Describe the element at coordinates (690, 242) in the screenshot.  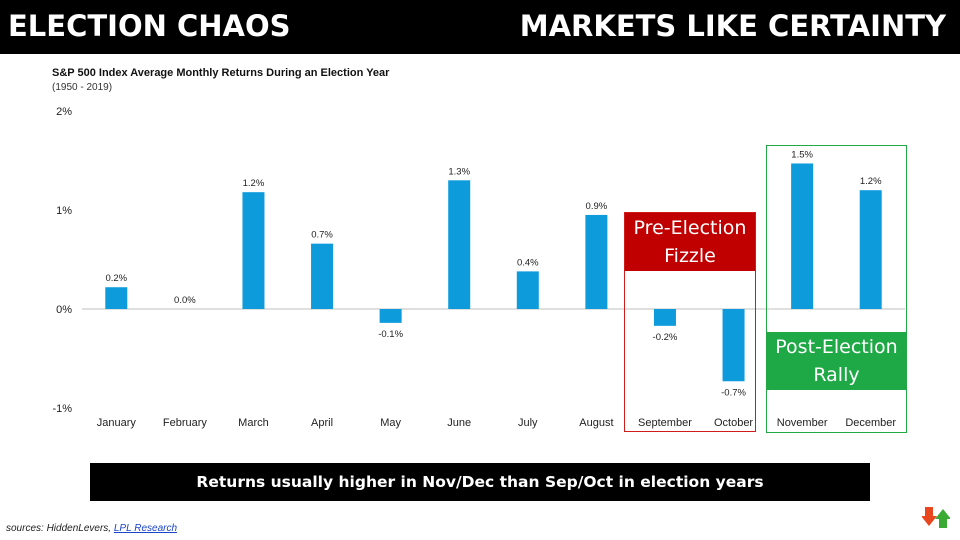
I see `pre-election-label: Pre-Election Fizzle` at that location.